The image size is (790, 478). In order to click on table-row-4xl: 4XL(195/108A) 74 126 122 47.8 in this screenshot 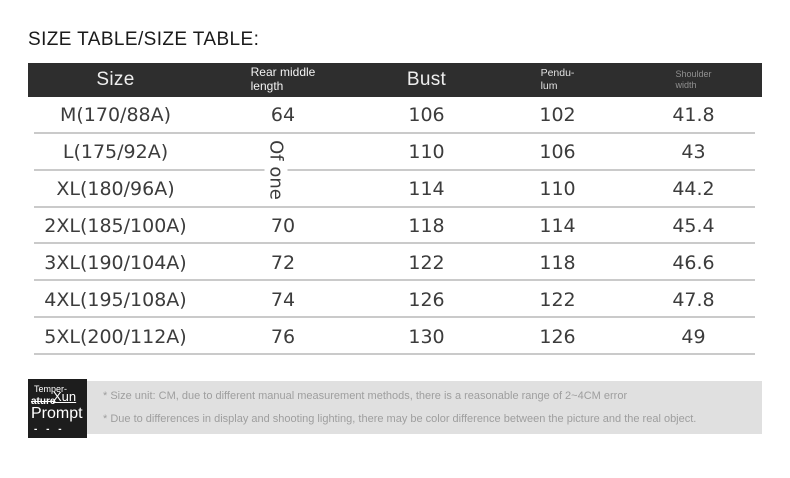, I will do `click(395, 300)`.